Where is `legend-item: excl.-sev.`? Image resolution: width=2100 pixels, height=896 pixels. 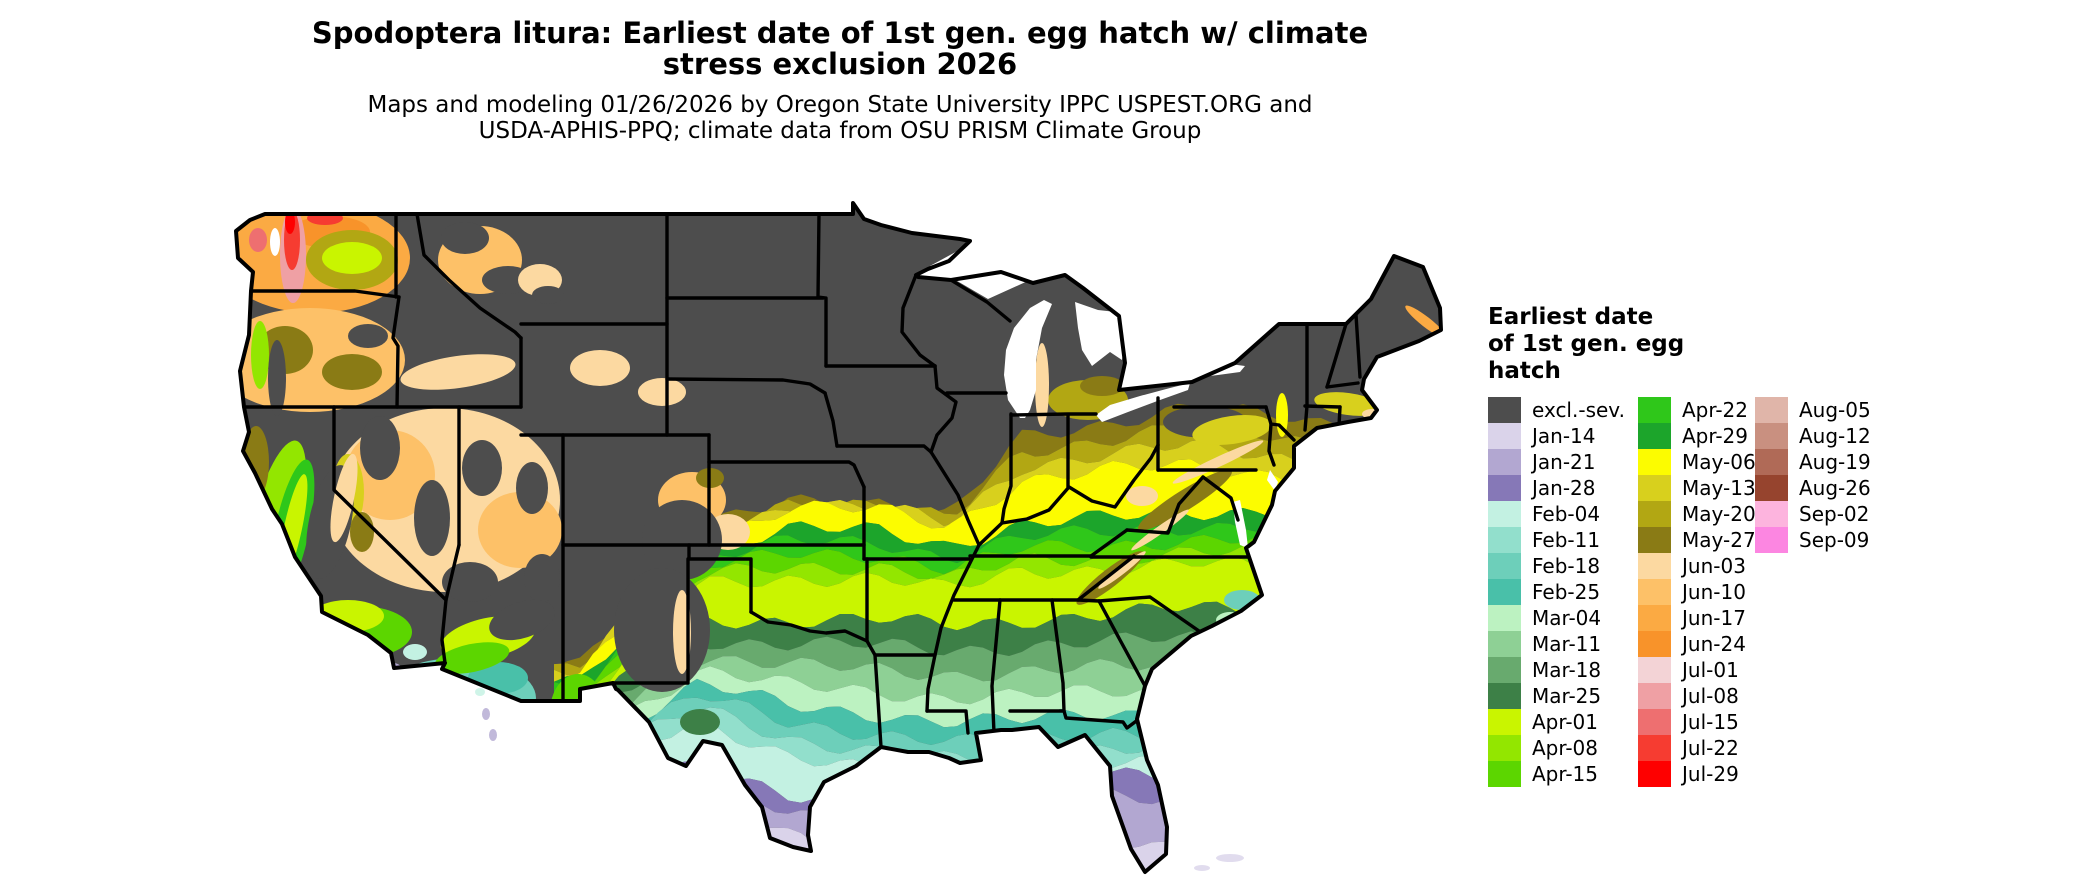 legend-item: excl.-sev. is located at coordinates (1556, 410).